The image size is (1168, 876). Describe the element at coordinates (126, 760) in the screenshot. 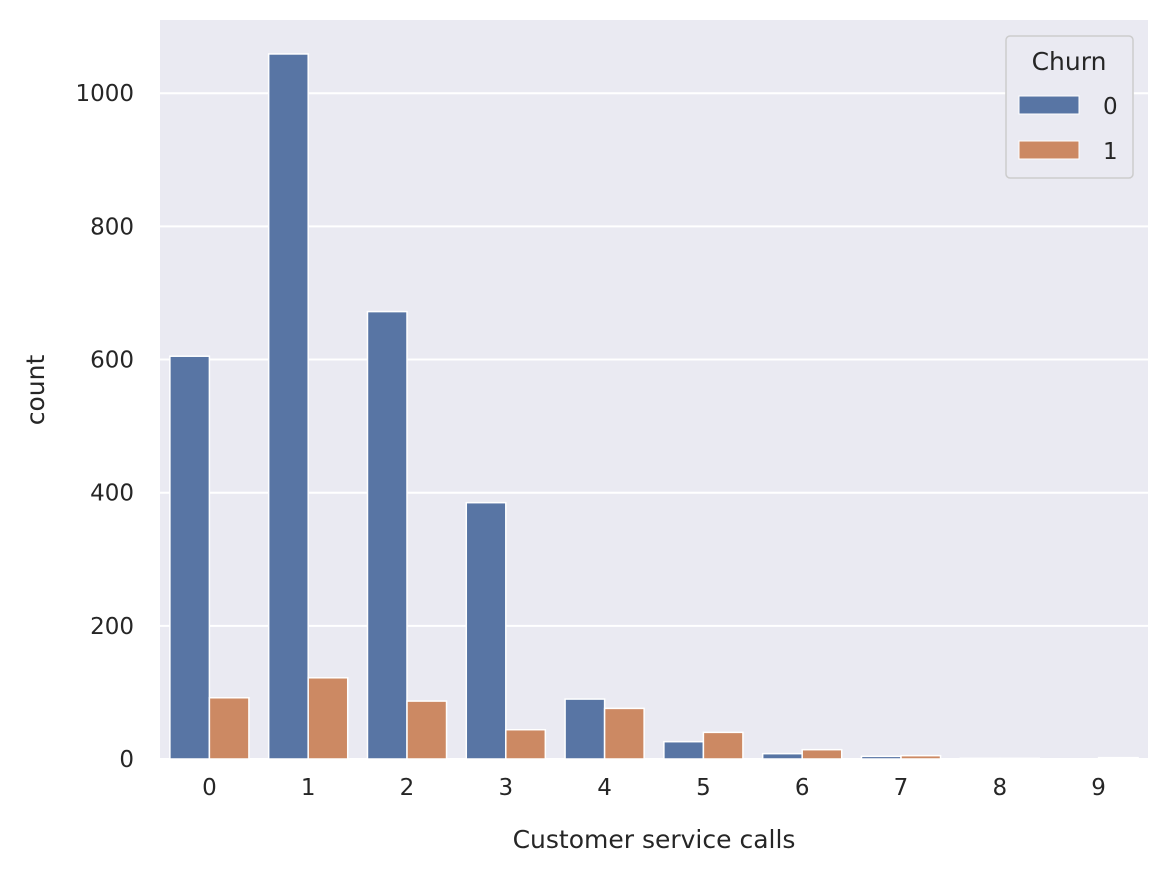

I see `y-tick-label: 0` at that location.